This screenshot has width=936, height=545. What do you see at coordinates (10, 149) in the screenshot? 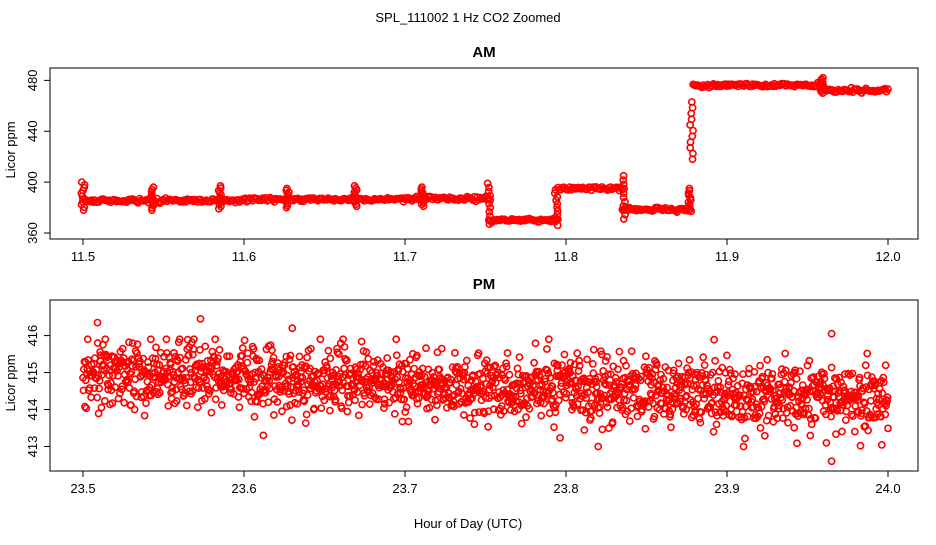
I see `panel-am-ylabel: Licor ppm` at bounding box center [10, 149].